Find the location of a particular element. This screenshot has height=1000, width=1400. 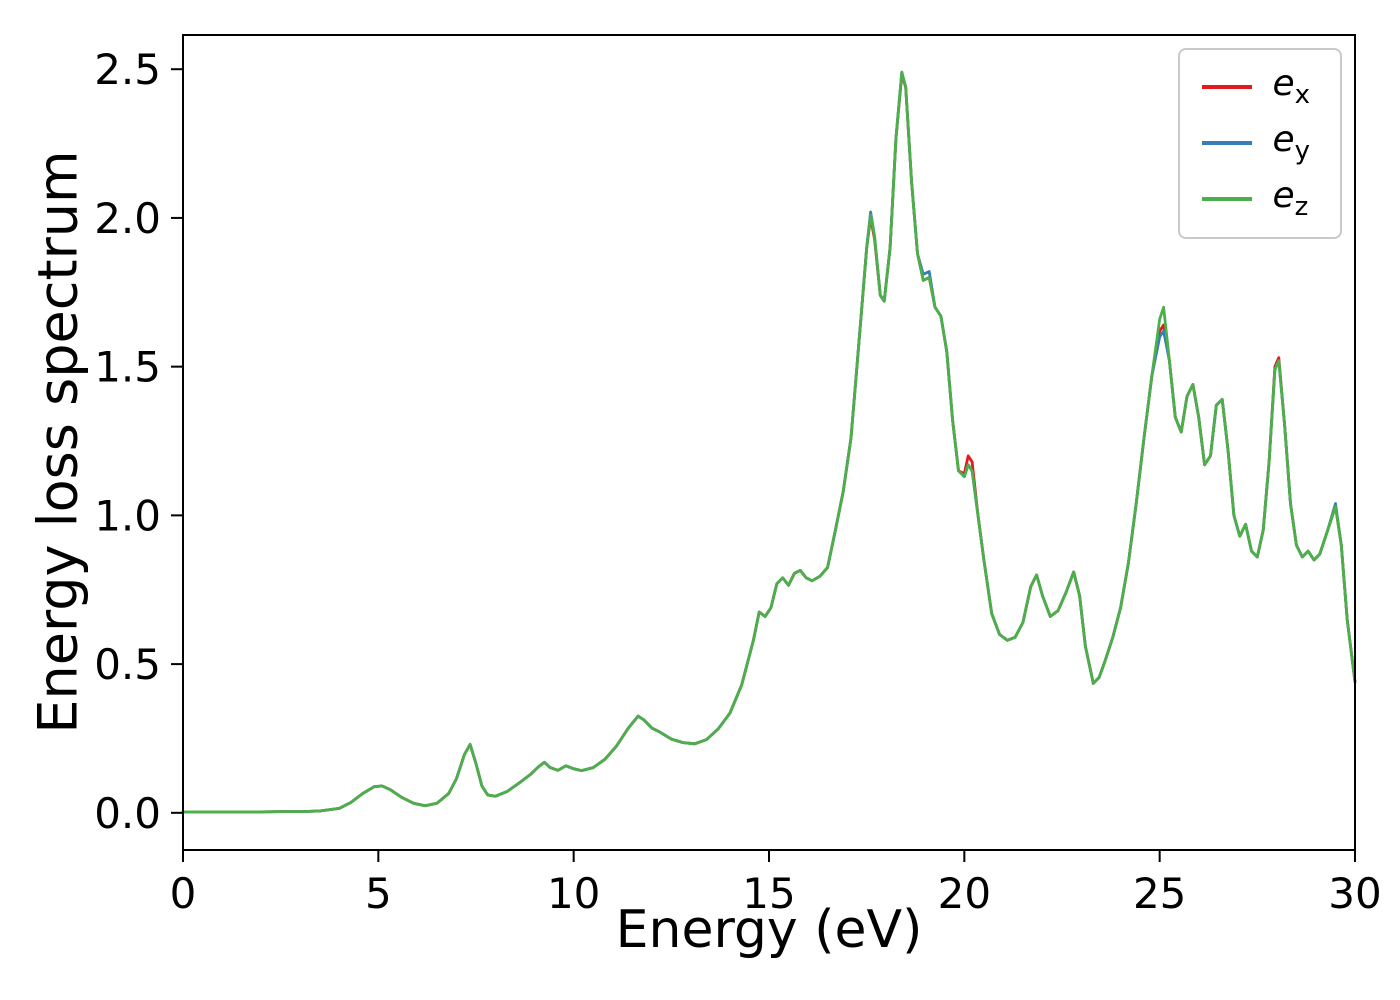

x-tick-label: 5 is located at coordinates (378, 893).